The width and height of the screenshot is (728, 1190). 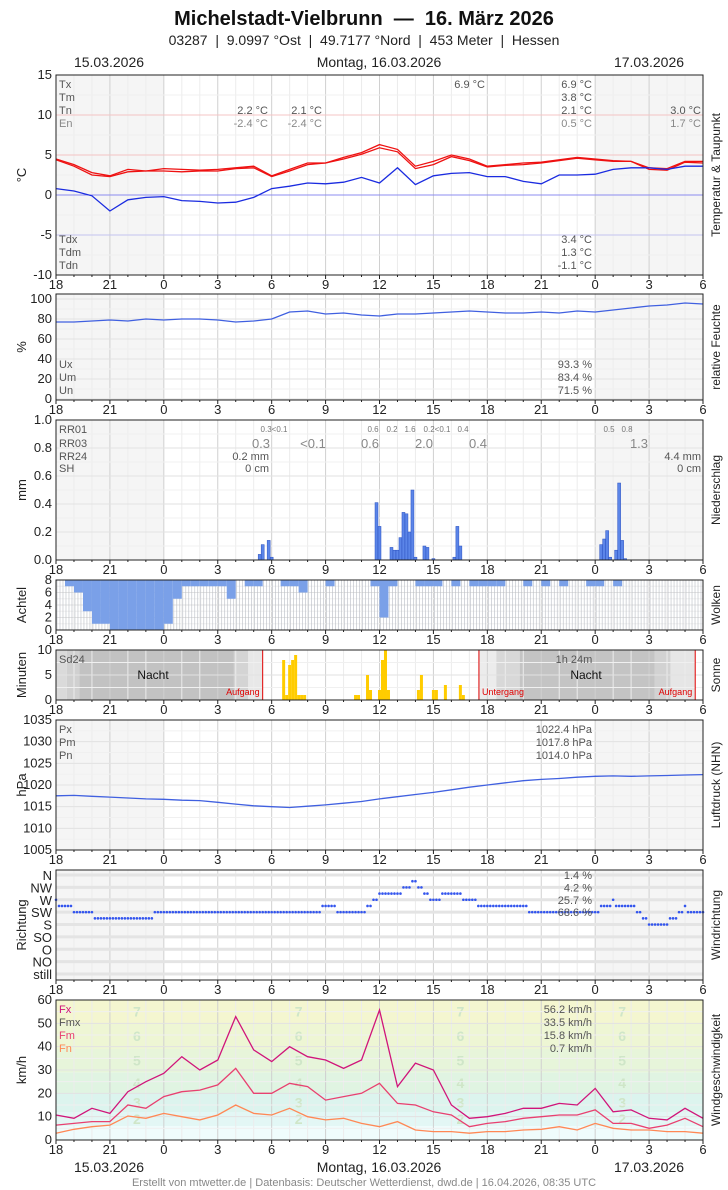 What do you see at coordinates (463, 429) in the screenshot?
I see `stat-value-rr01: 0.4` at bounding box center [463, 429].